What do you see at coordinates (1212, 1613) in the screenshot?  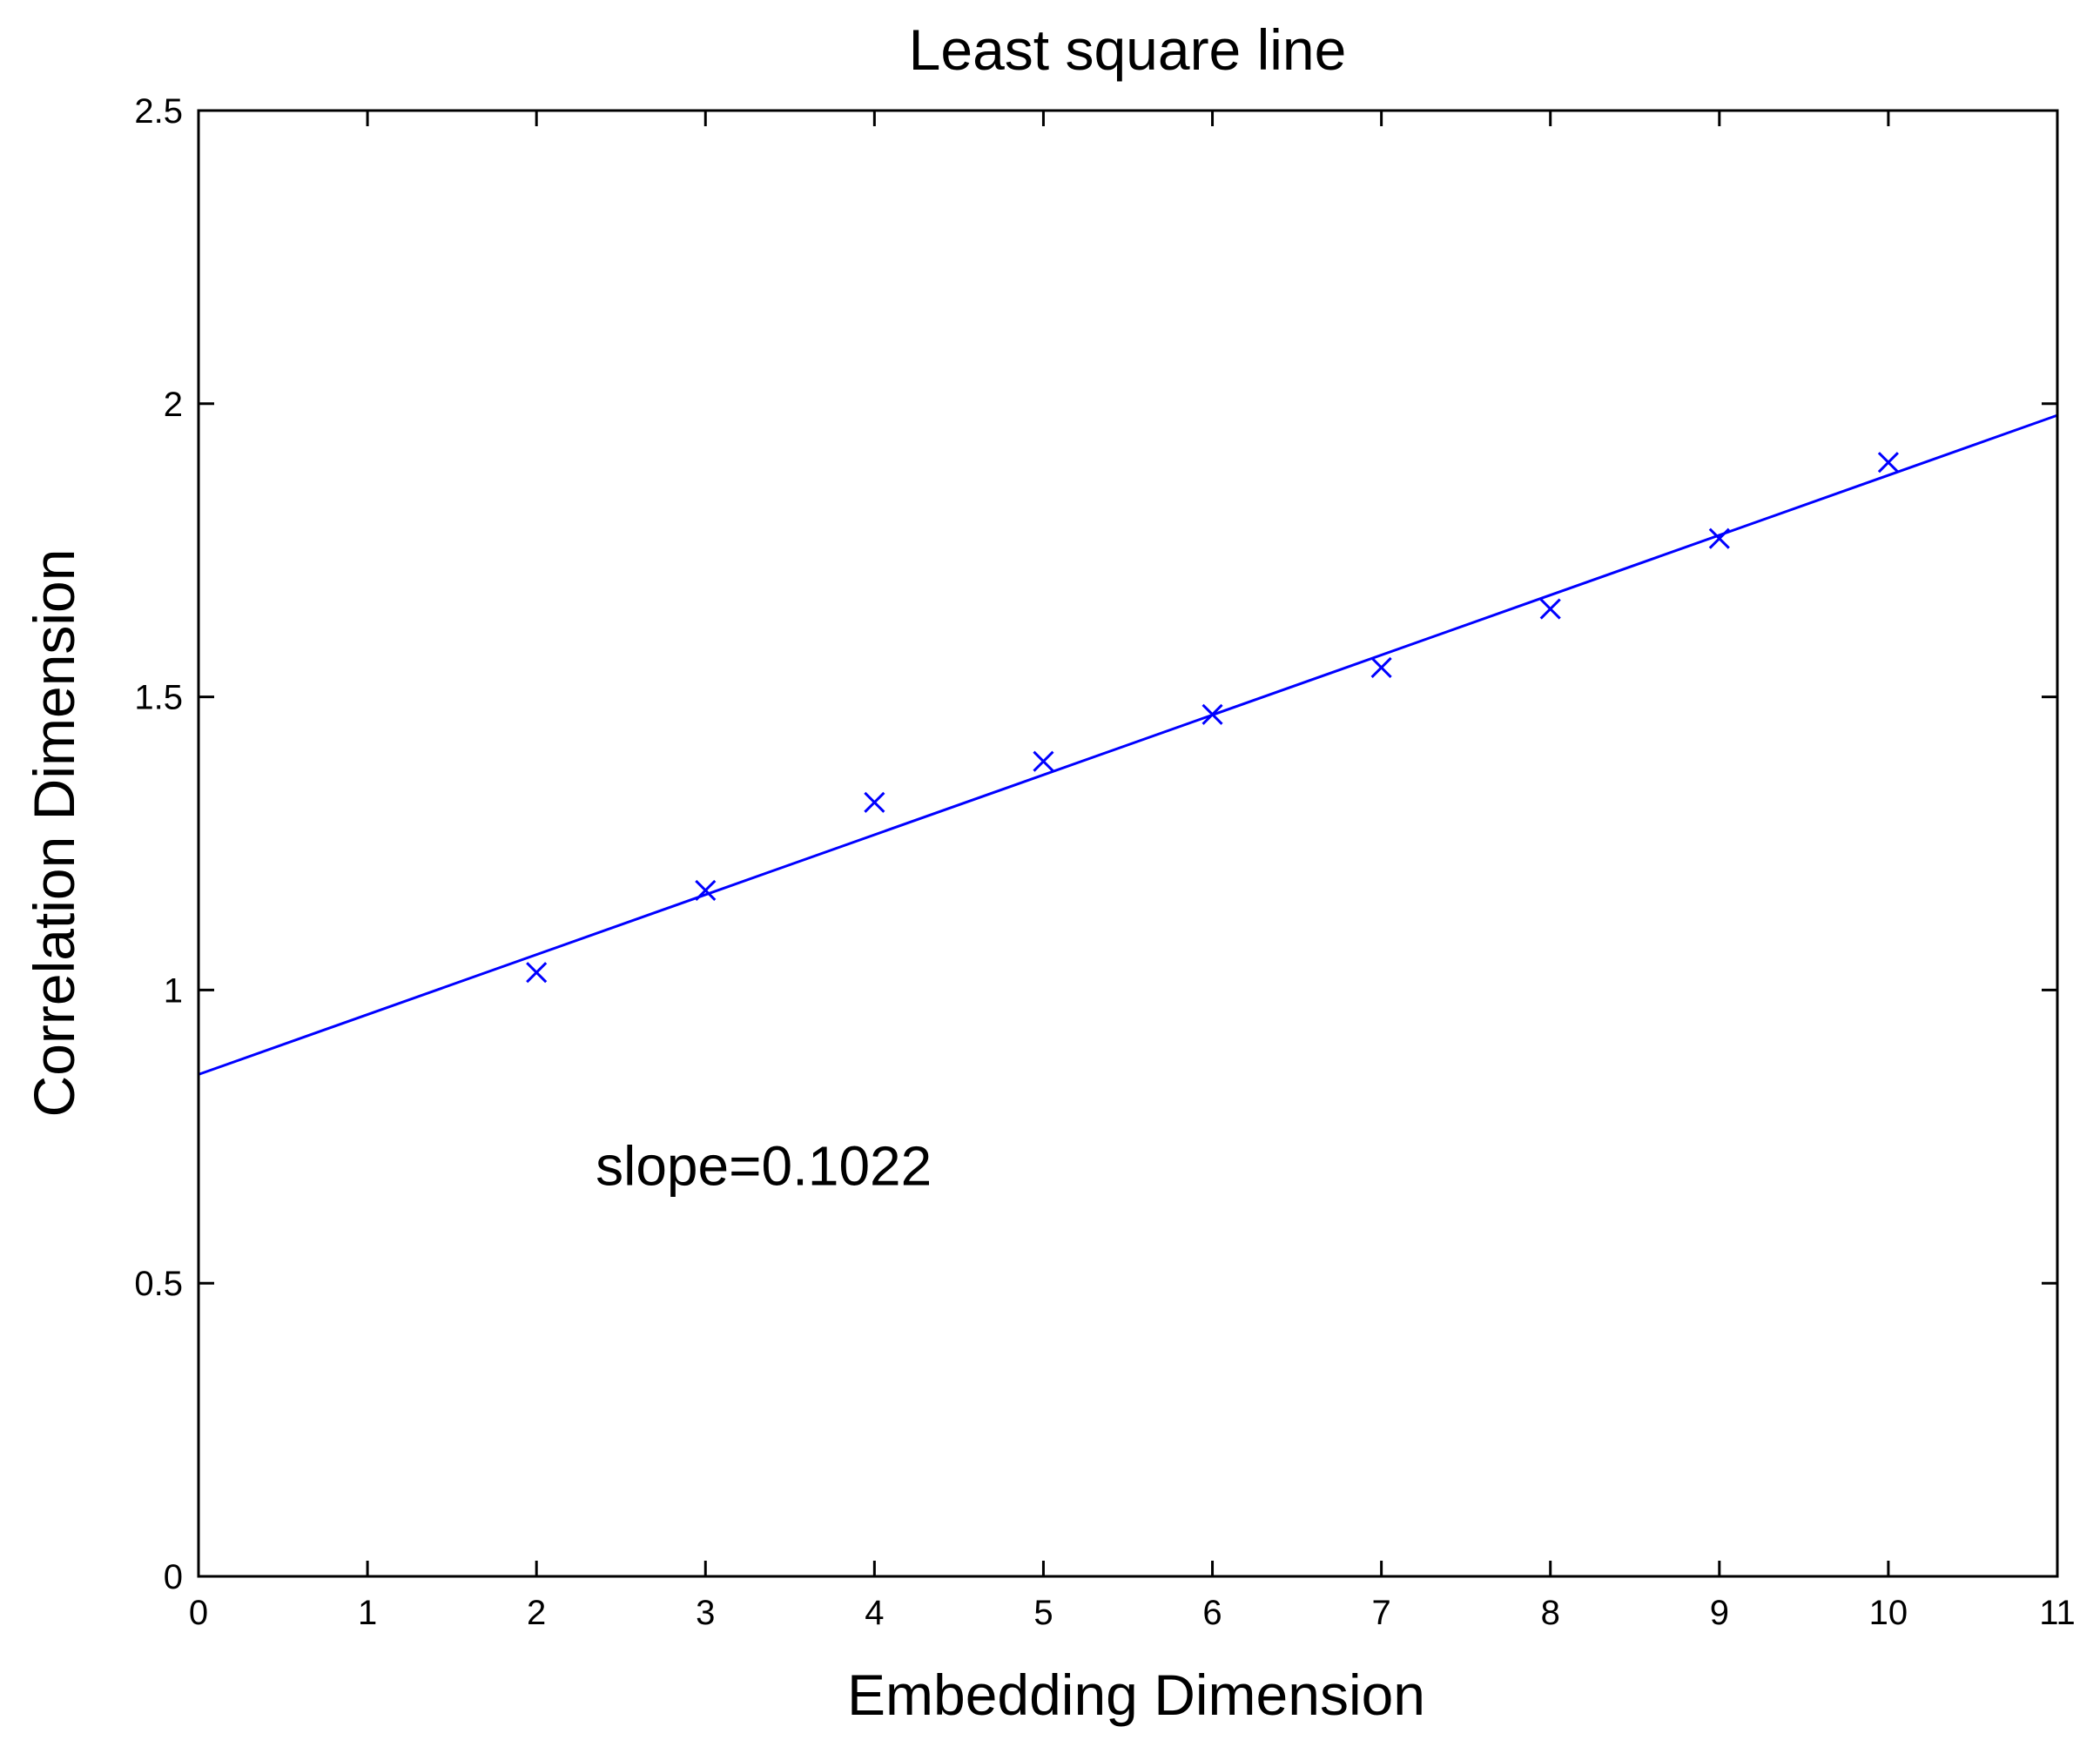 I see `x-tick-label: 6` at bounding box center [1212, 1613].